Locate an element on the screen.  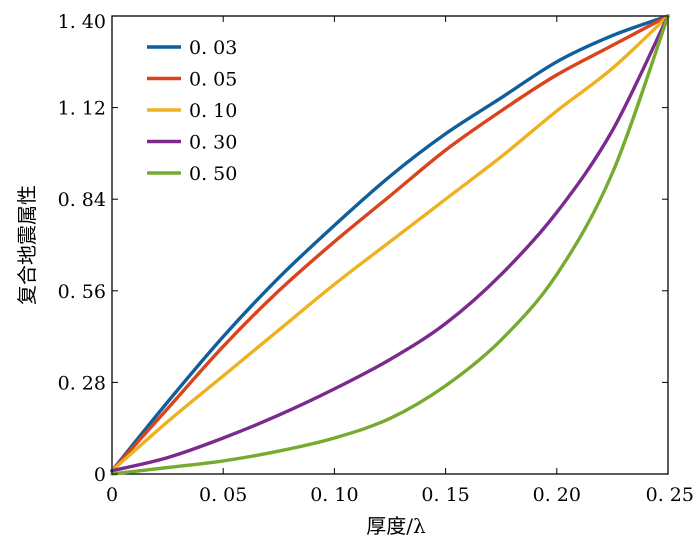
y-tick-label: 0. 28 is located at coordinates (82, 383).